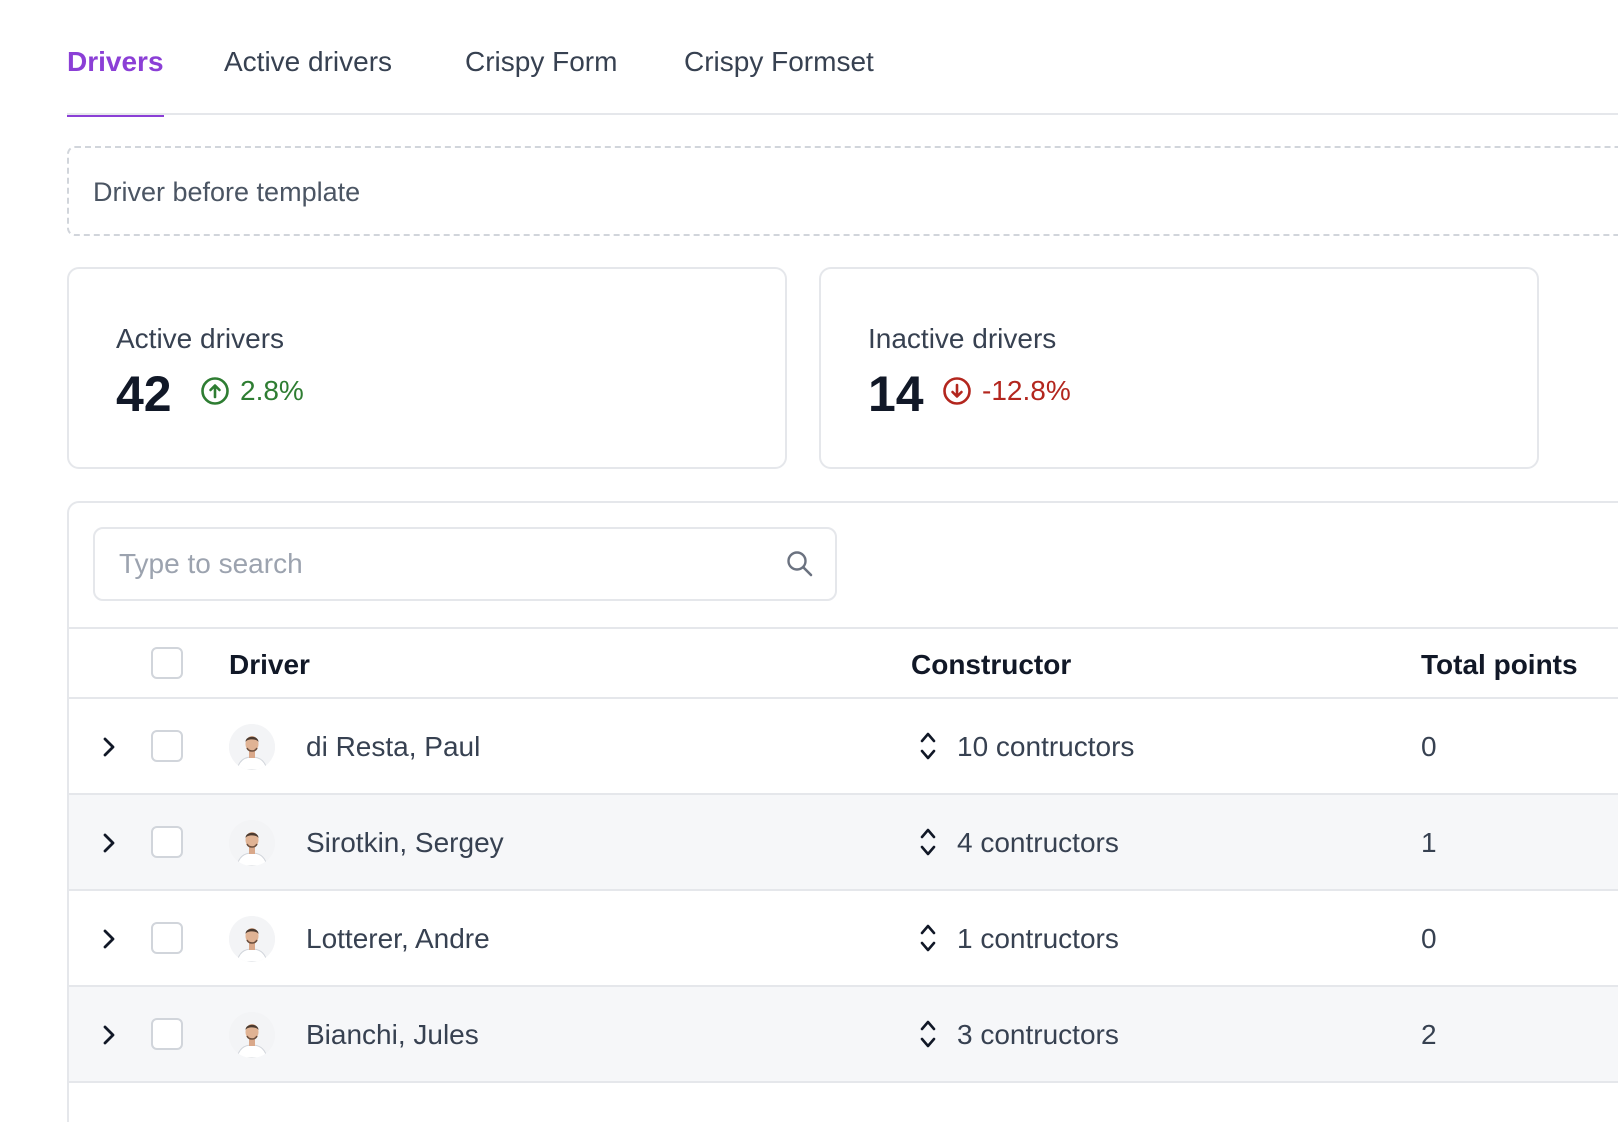  Describe the element at coordinates (842, 191) in the screenshot. I see `template-placeholder-banner: Driver before template` at that location.